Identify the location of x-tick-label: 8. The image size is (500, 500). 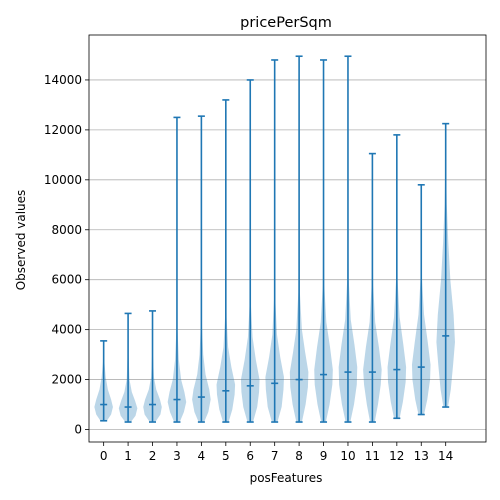
(299, 456).